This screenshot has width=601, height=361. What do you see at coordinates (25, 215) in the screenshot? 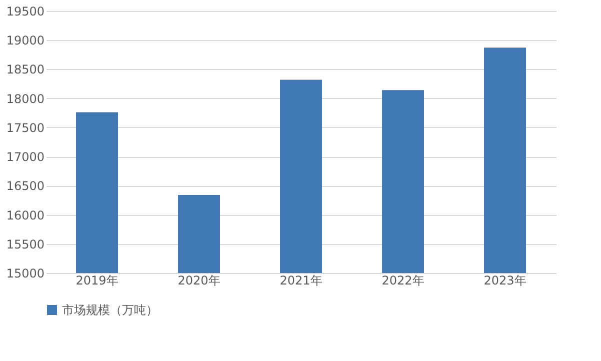
I see `y-tick-label: 16000` at bounding box center [25, 215].